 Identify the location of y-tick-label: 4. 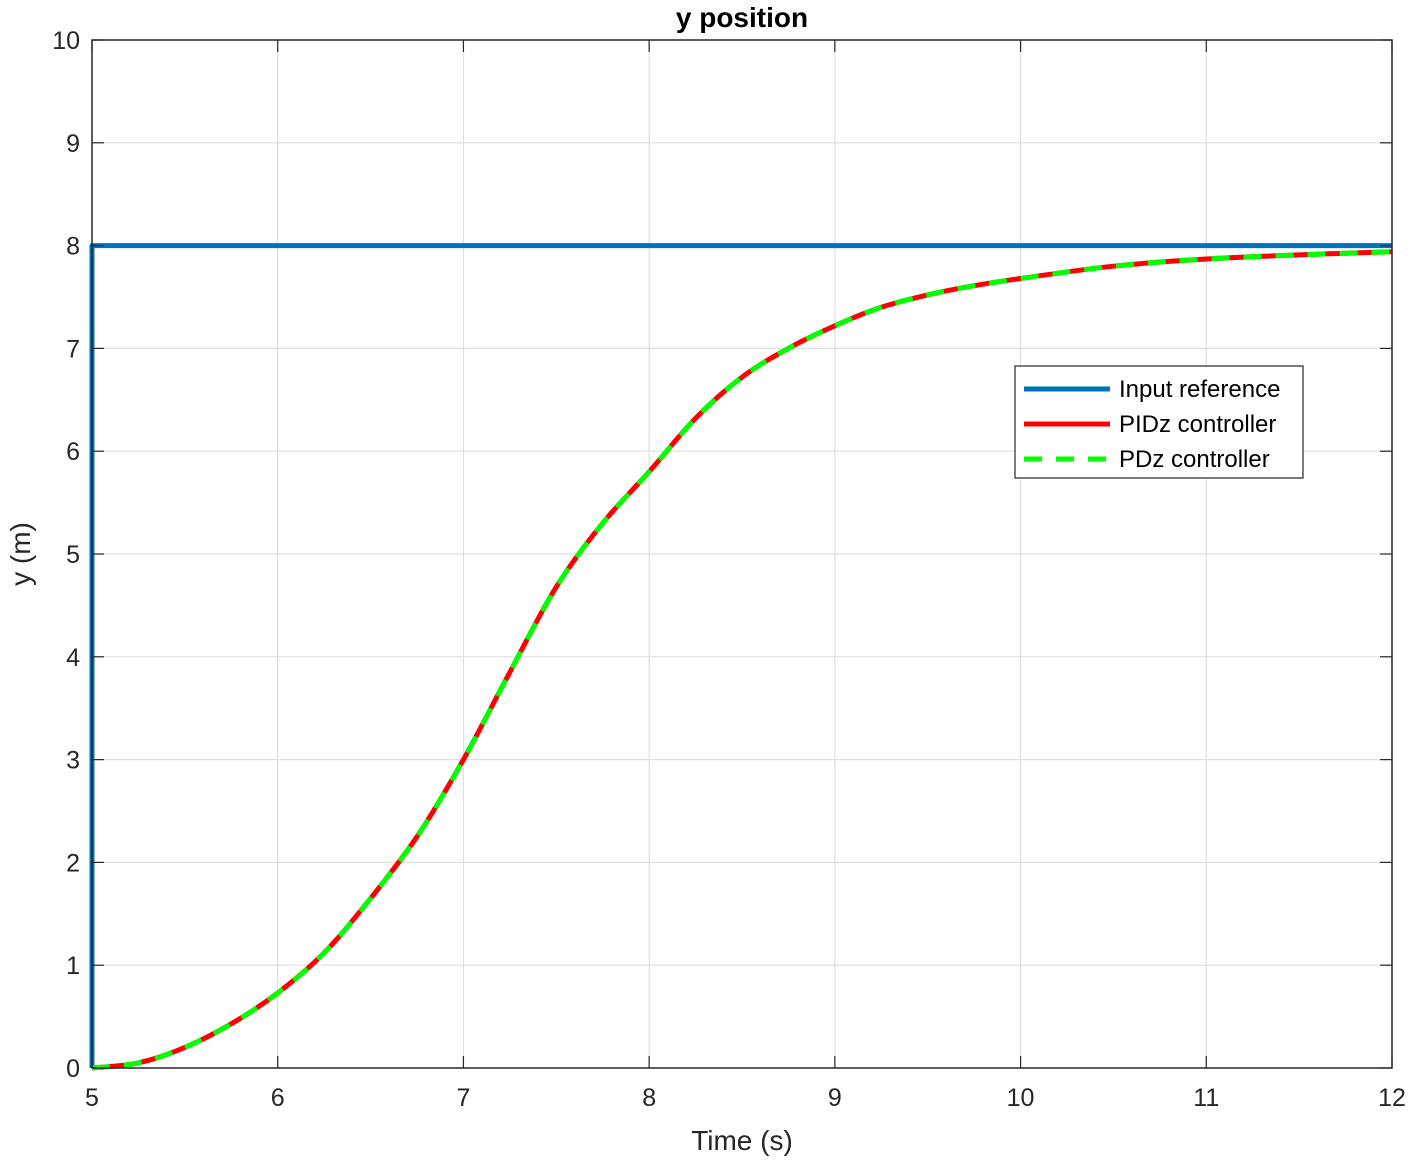
(73, 658).